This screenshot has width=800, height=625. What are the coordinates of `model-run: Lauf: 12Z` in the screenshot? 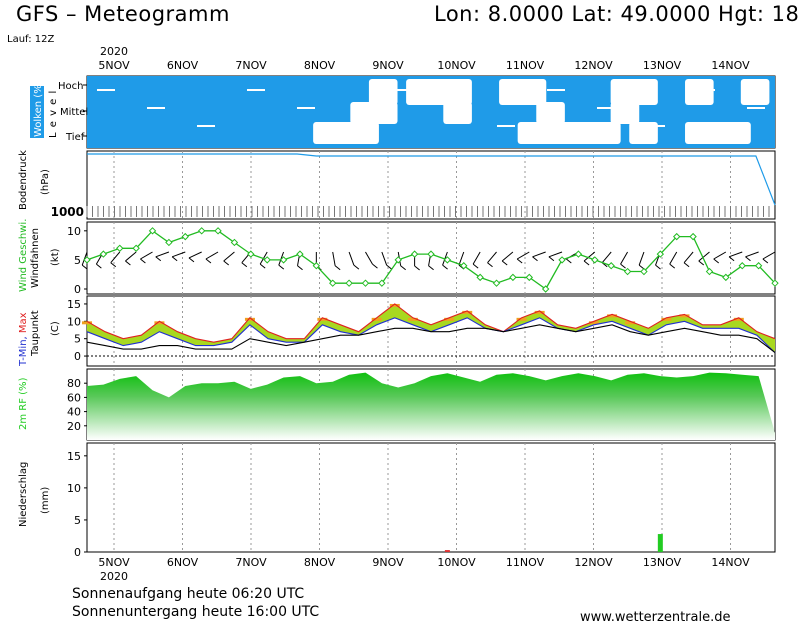 It's located at (31, 39).